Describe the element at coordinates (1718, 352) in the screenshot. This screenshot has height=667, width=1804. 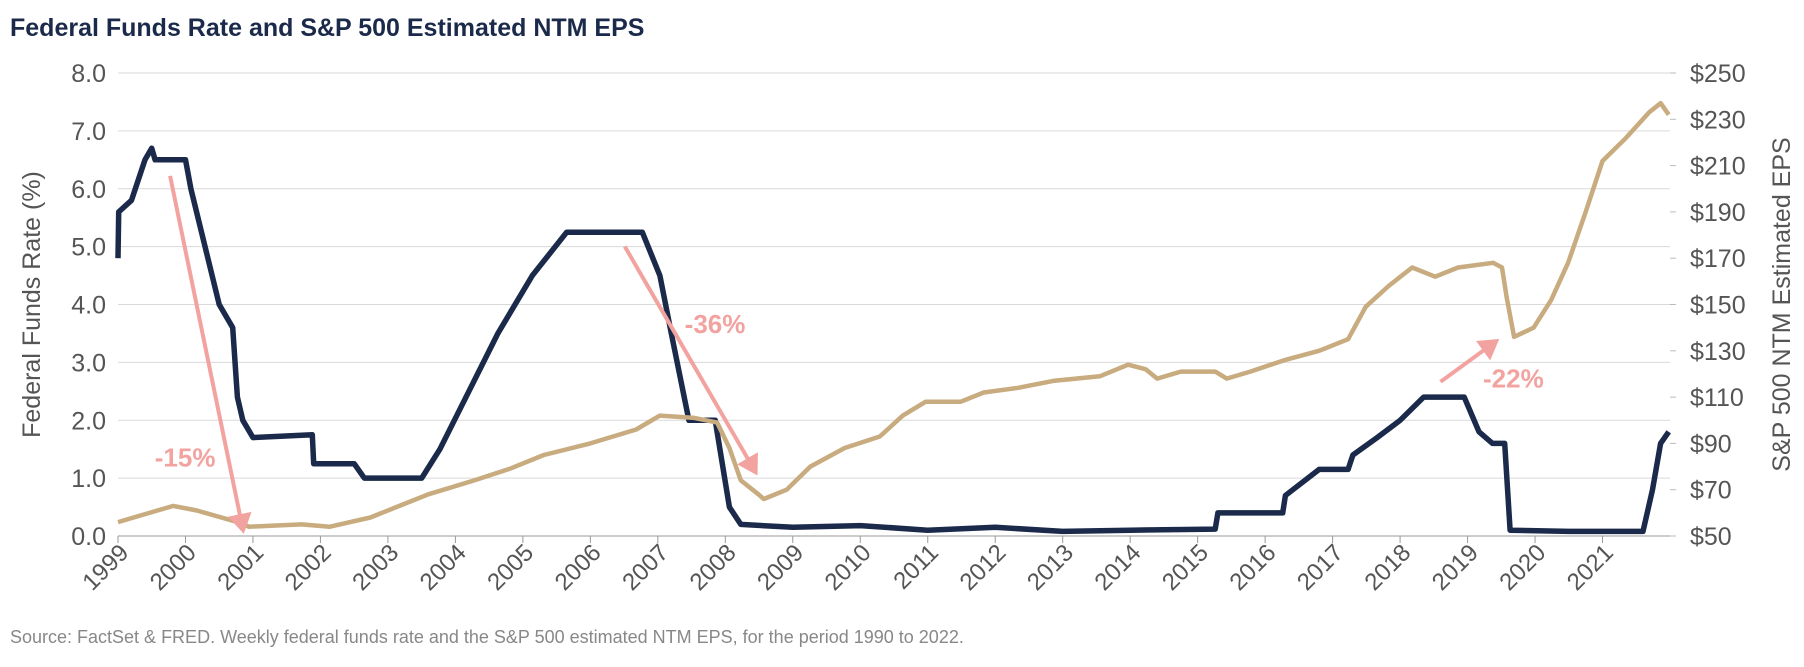
I see `y2-tick-label: $130` at that location.